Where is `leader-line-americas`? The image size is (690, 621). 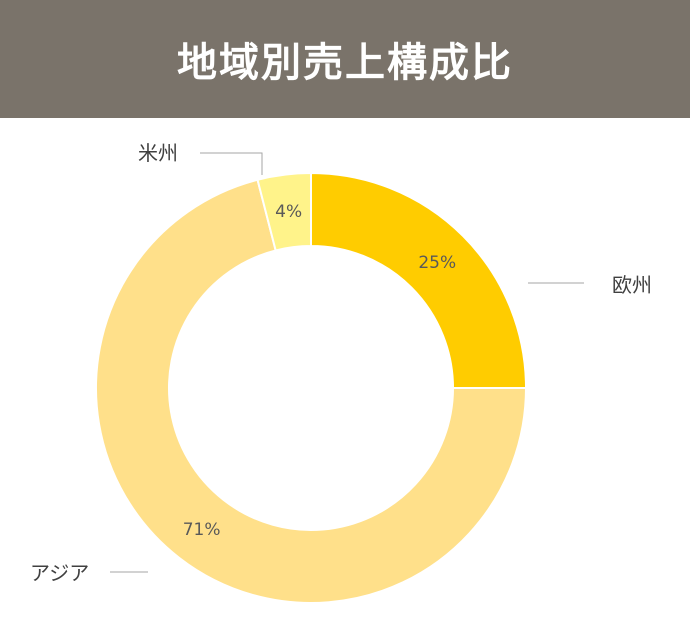 leader-line-americas is located at coordinates (231, 163).